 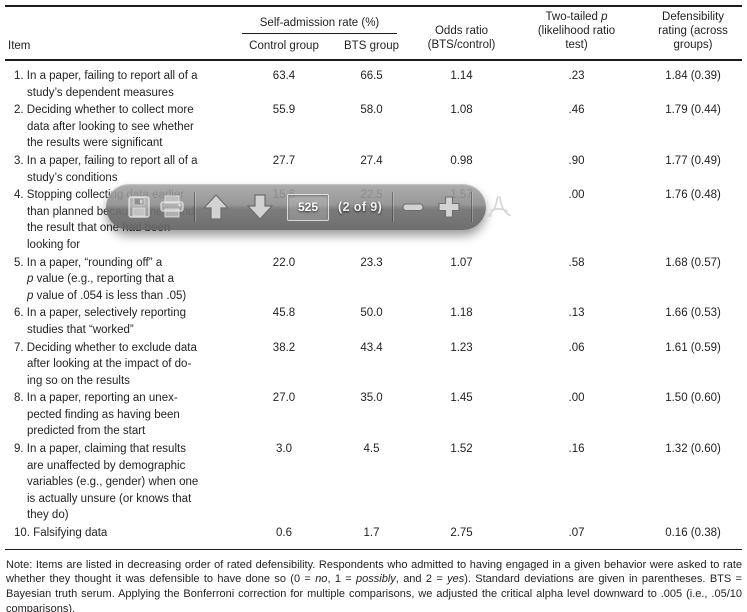 I want to click on bts-rate-cell: 23.3, so click(x=371, y=262).